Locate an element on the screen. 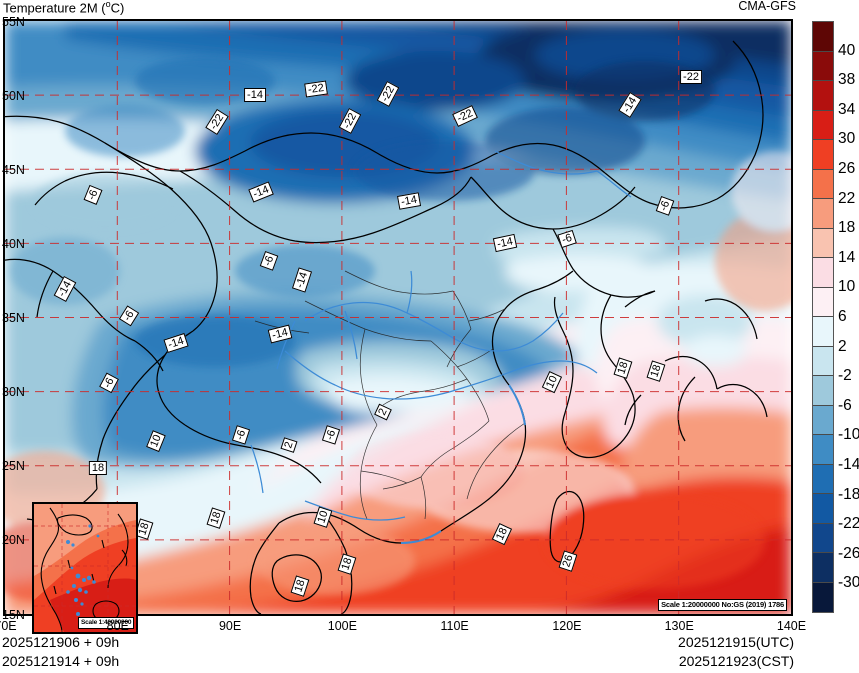 Image resolution: width=859 pixels, height=673 pixels. contour-label: 18 is located at coordinates (98, 468).